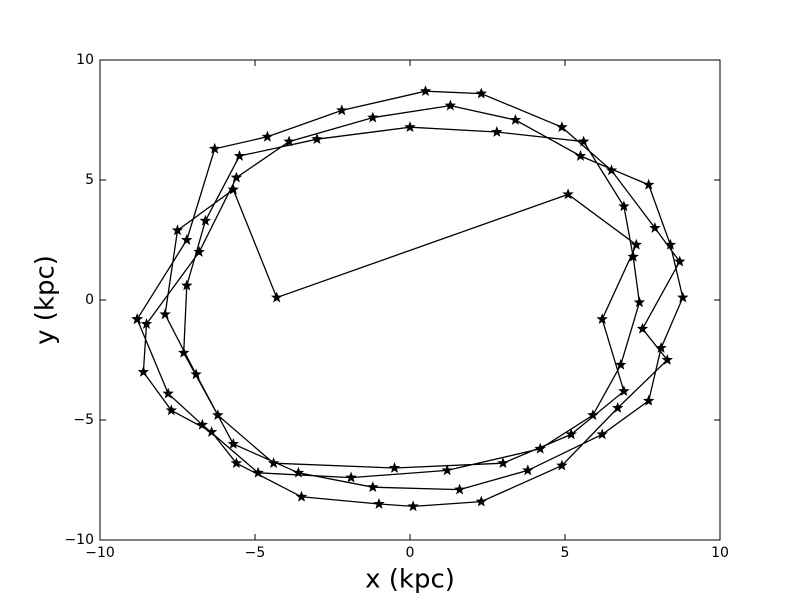 The height and width of the screenshot is (604, 800). Describe the element at coordinates (89, 300) in the screenshot. I see `y-tick-label: 0` at that location.